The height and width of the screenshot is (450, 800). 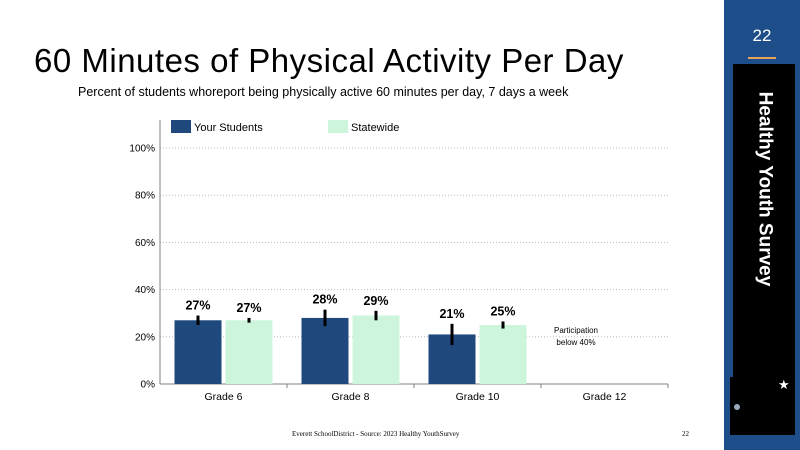 I want to click on y-tick-label: 40%, so click(x=145, y=290).